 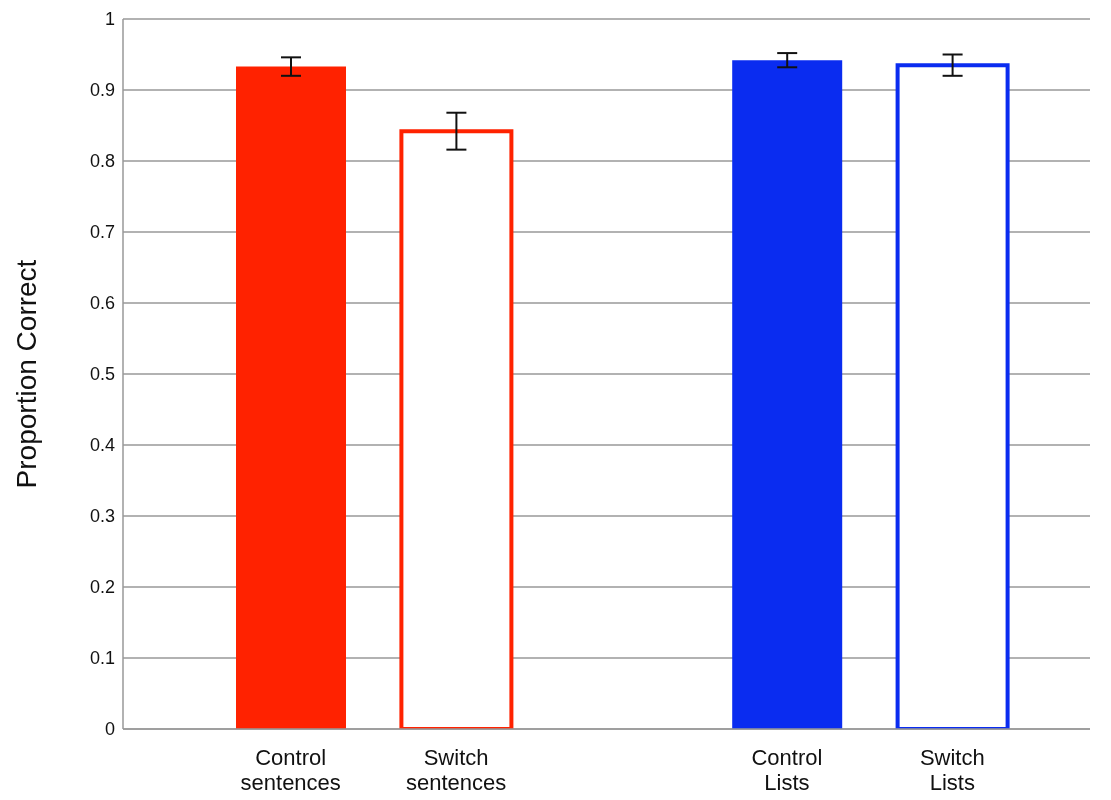 I want to click on y-axis-title: Proportion Correct, so click(x=26, y=374).